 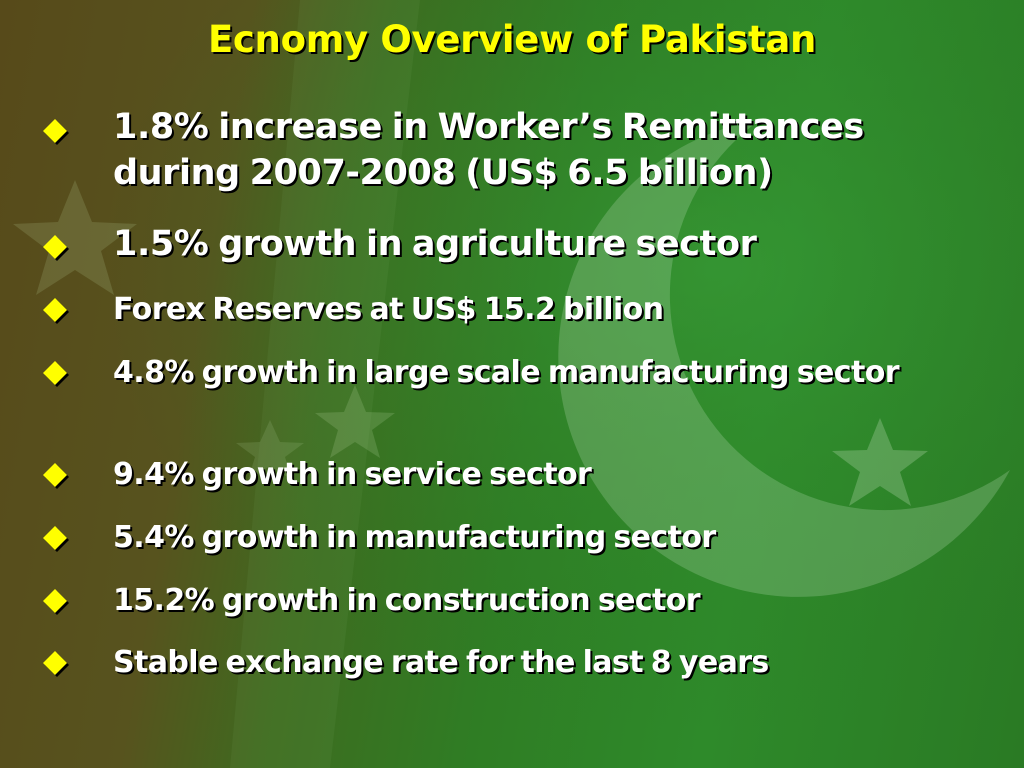 What do you see at coordinates (352, 474) in the screenshot?
I see `bullet-text: 9.4% growth in service sector` at bounding box center [352, 474].